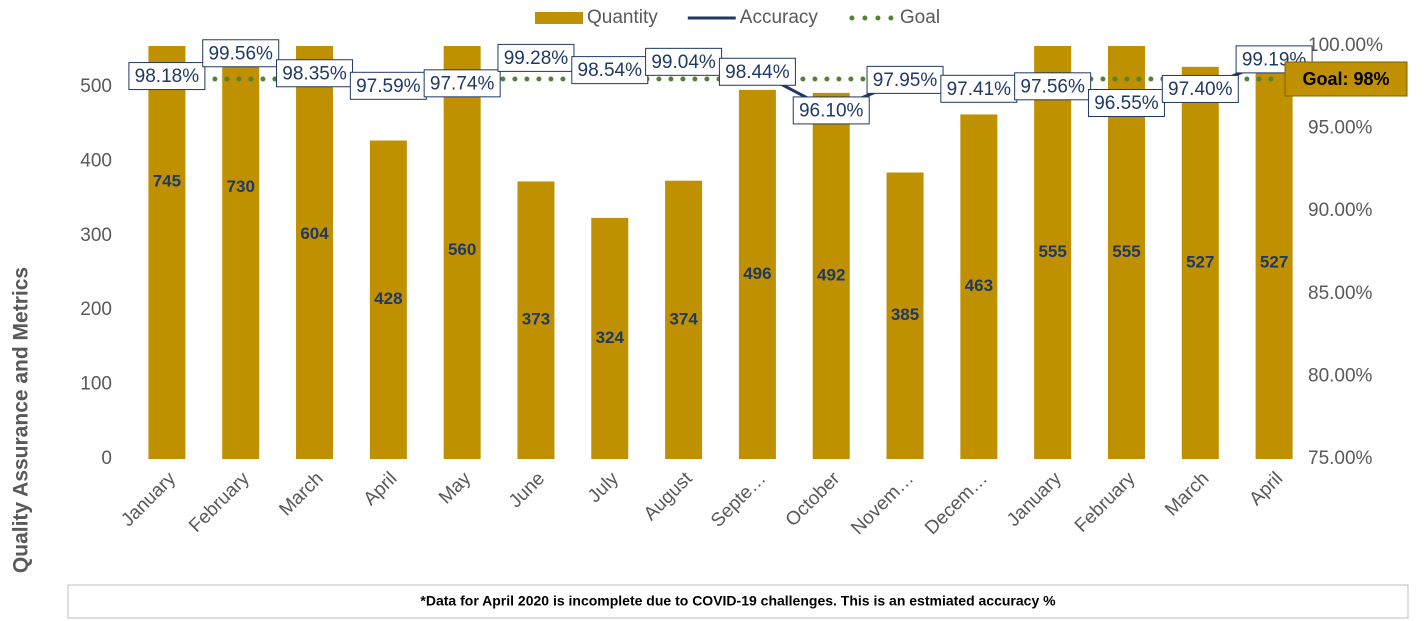 This screenshot has height=621, width=1427. I want to click on y-tick-label: 200, so click(96, 309).